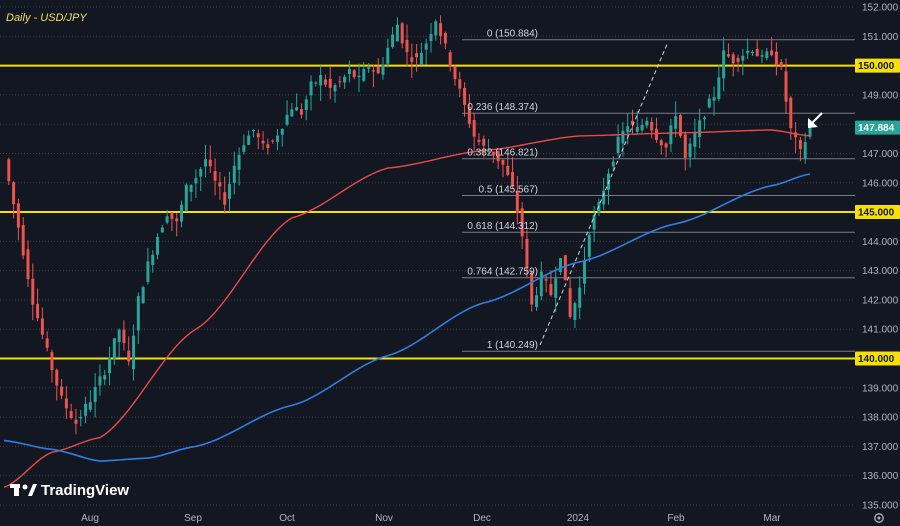 The width and height of the screenshot is (900, 526). Describe the element at coordinates (880, 388) in the screenshot. I see `price-tick-label: 139.000` at that location.